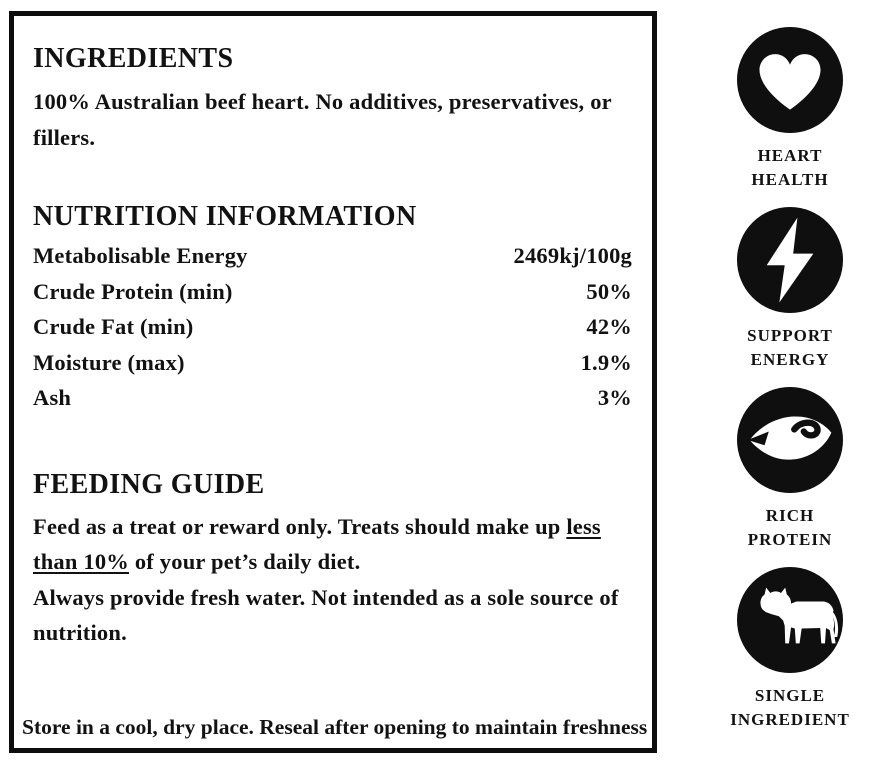  Describe the element at coordinates (149, 484) in the screenshot. I see `feeding-guide-heading: FEEDING GUIDE` at that location.